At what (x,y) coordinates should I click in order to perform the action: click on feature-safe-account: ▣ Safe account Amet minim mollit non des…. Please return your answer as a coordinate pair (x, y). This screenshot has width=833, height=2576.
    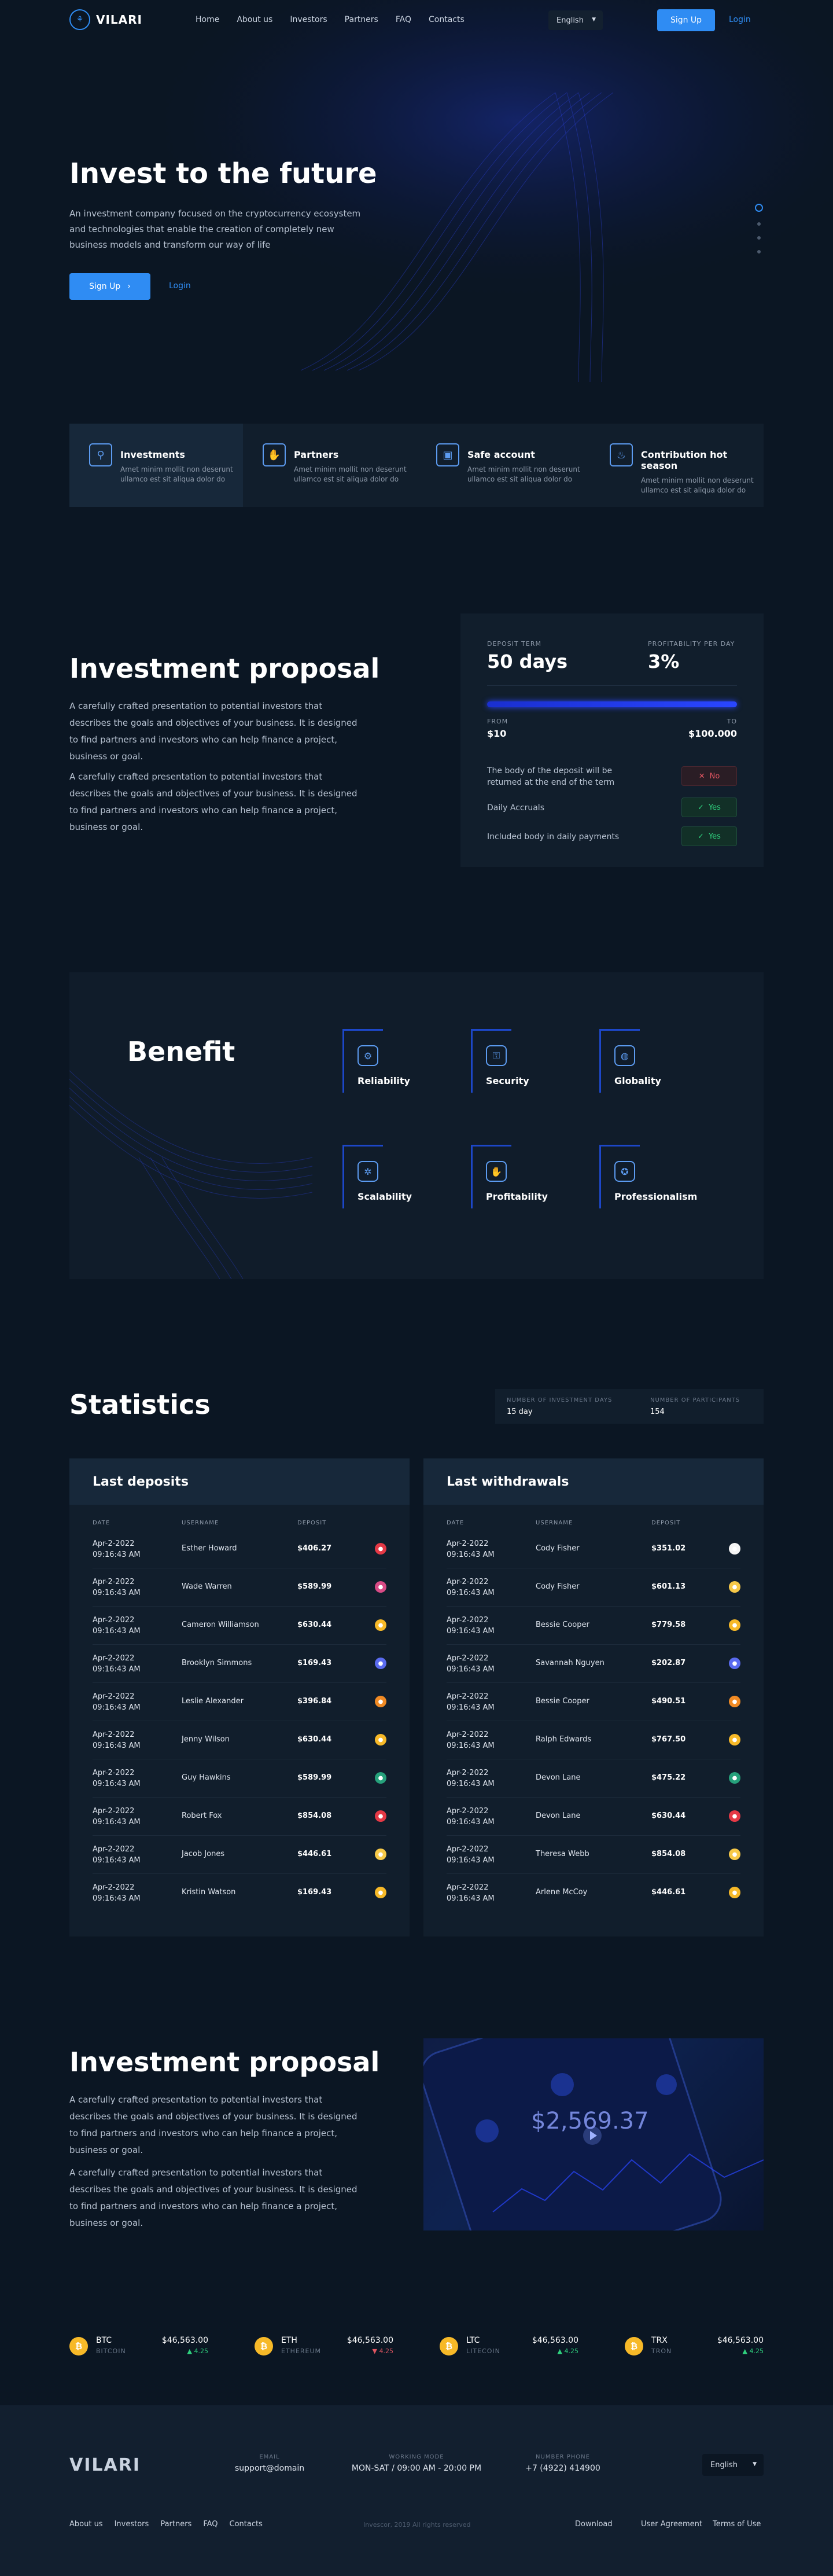
    Looking at the image, I should click on (504, 466).